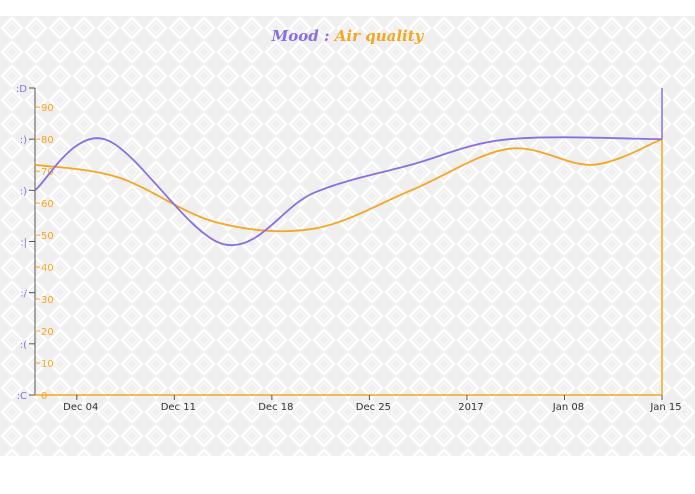 The height and width of the screenshot is (494, 695). What do you see at coordinates (44, 396) in the screenshot?
I see `air-tick-label: 0` at bounding box center [44, 396].